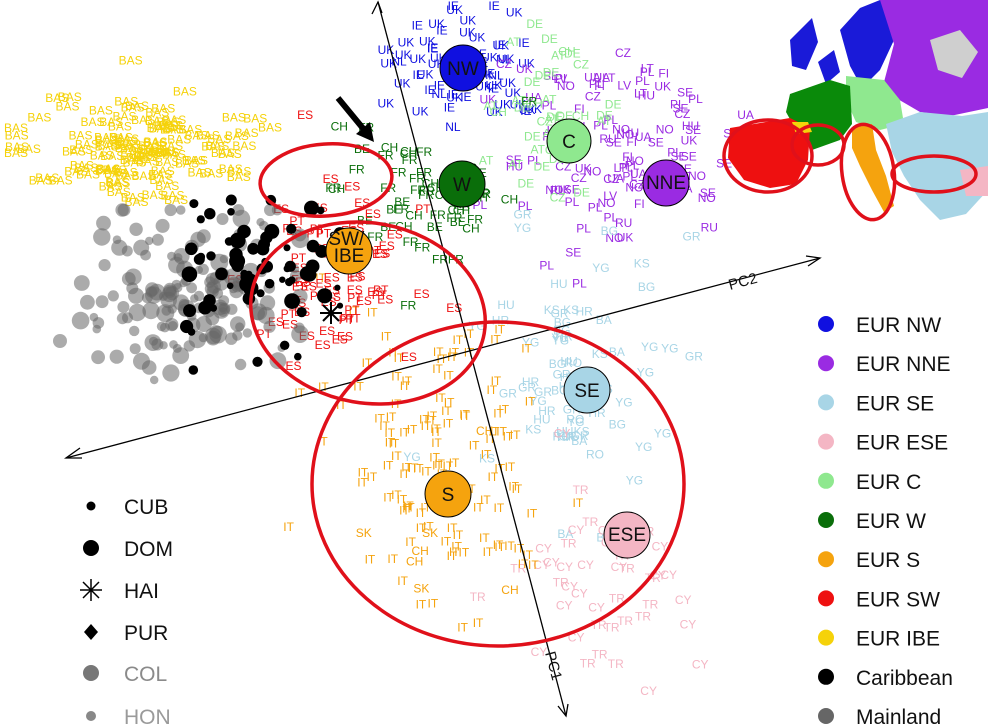 The image size is (988, 726). What do you see at coordinates (462, 185) in the screenshot?
I see `svg-text: W` at bounding box center [462, 185].